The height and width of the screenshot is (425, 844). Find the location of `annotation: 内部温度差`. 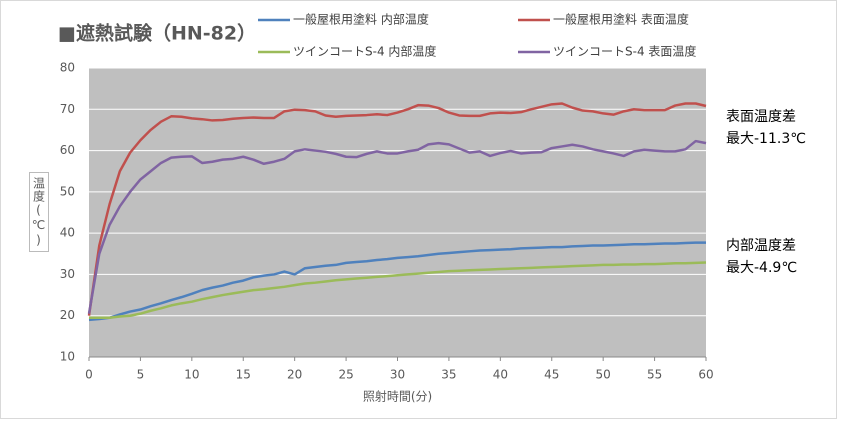

annotation: 内部温度差 is located at coordinates (761, 246).